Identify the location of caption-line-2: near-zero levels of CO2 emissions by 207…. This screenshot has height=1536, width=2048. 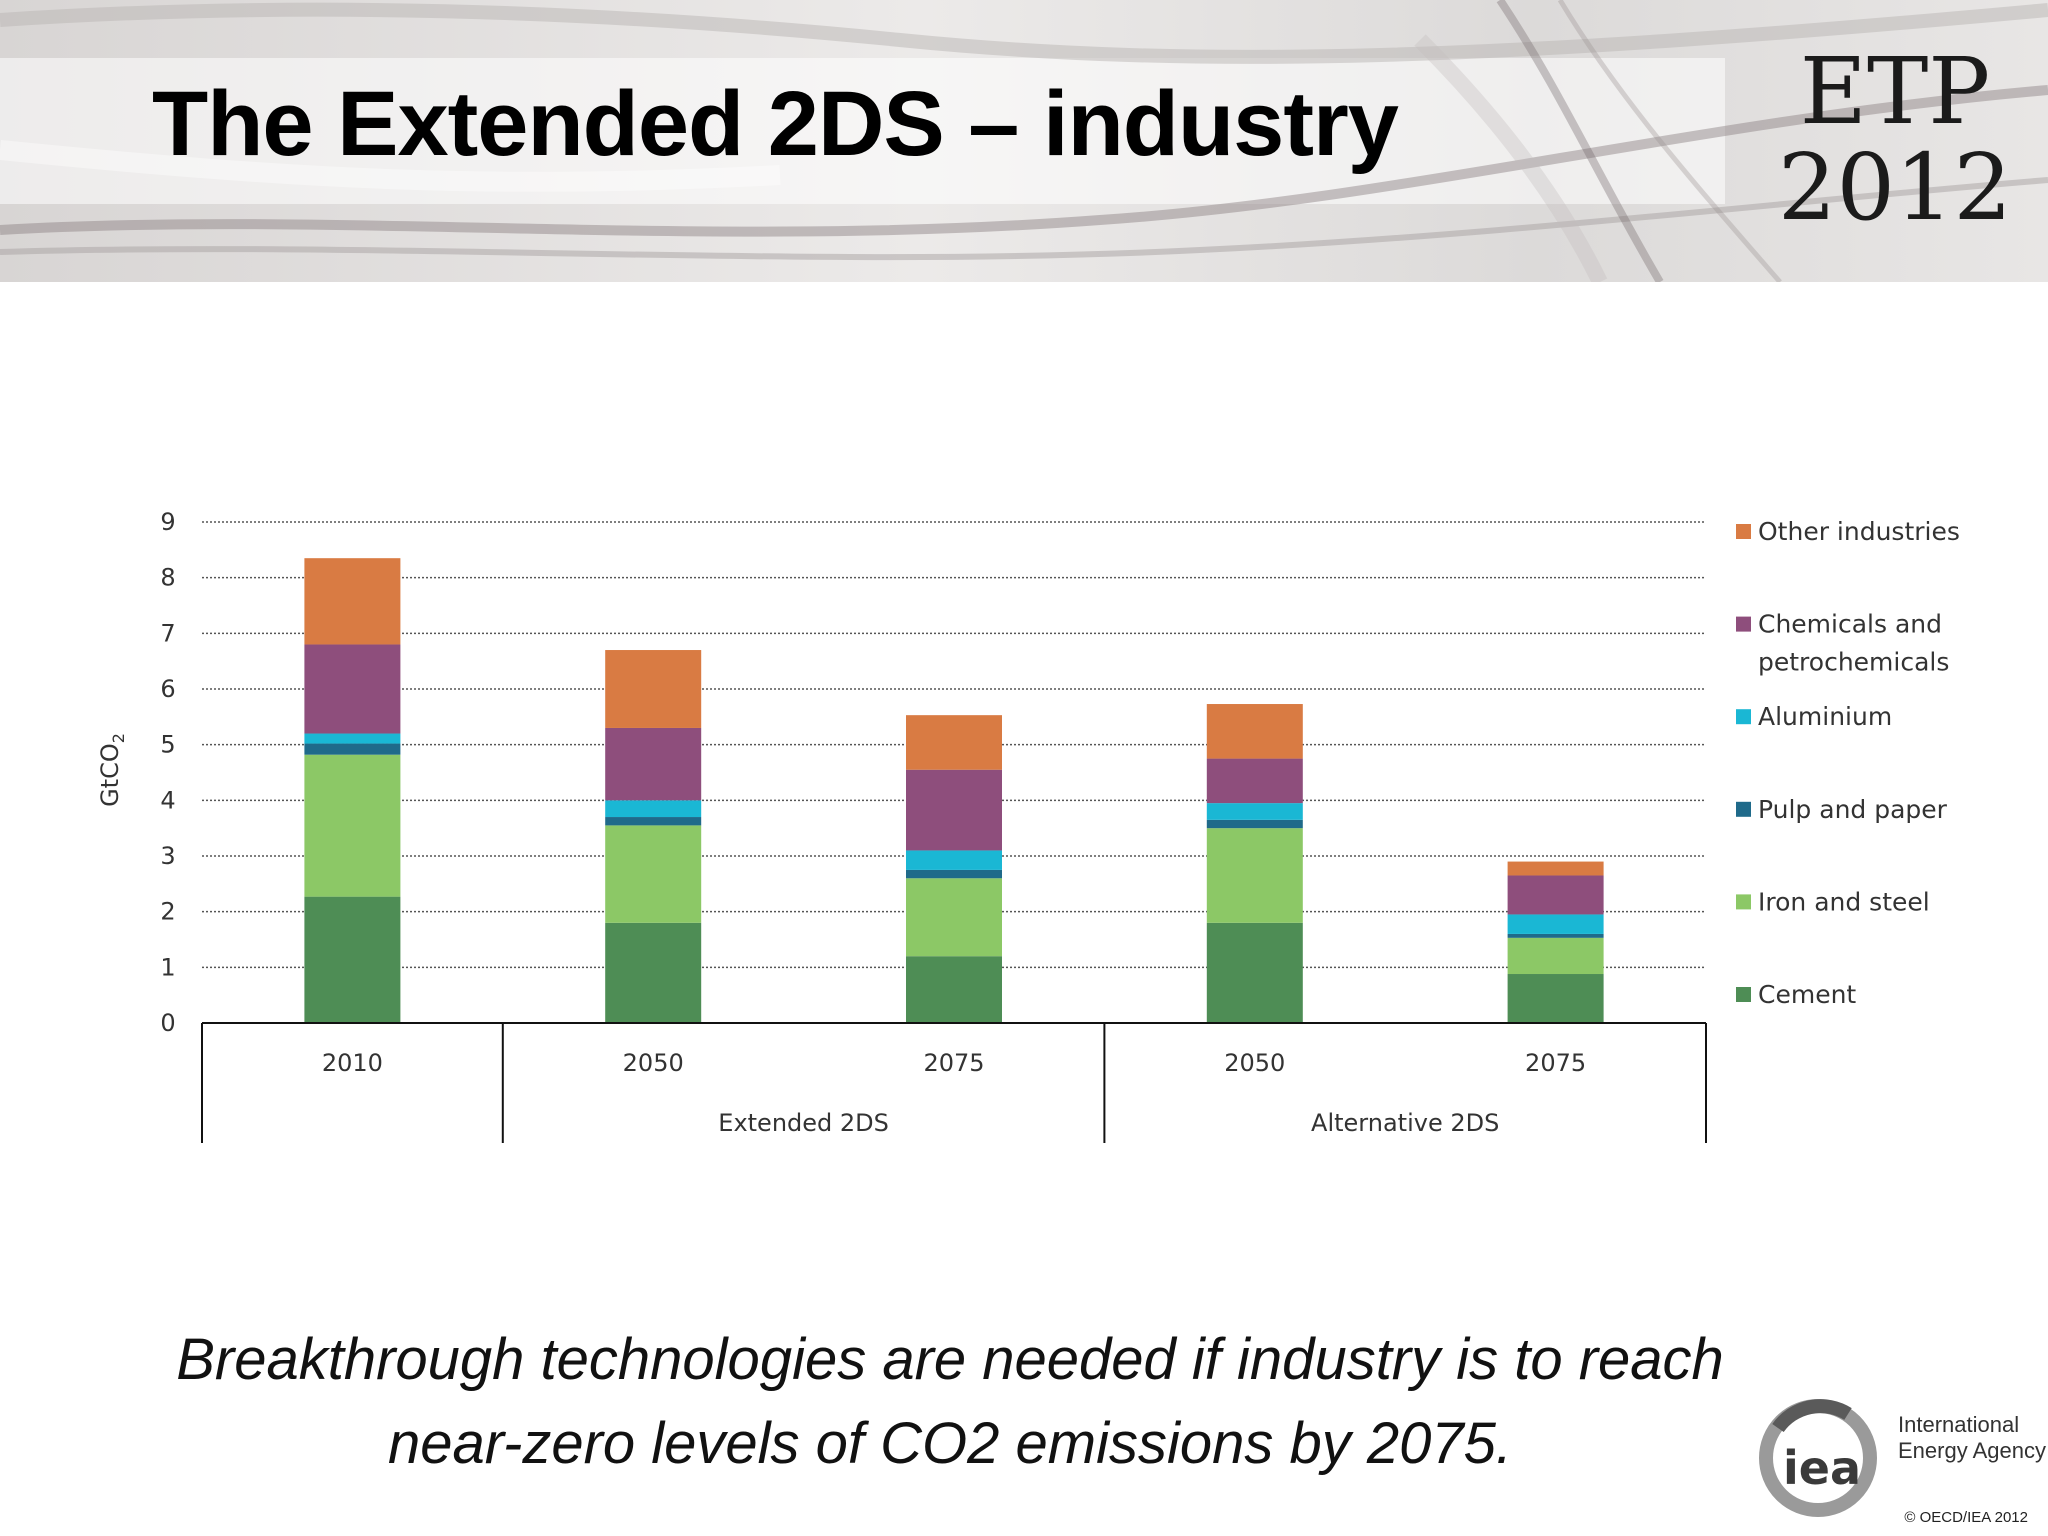
(950, 1443).